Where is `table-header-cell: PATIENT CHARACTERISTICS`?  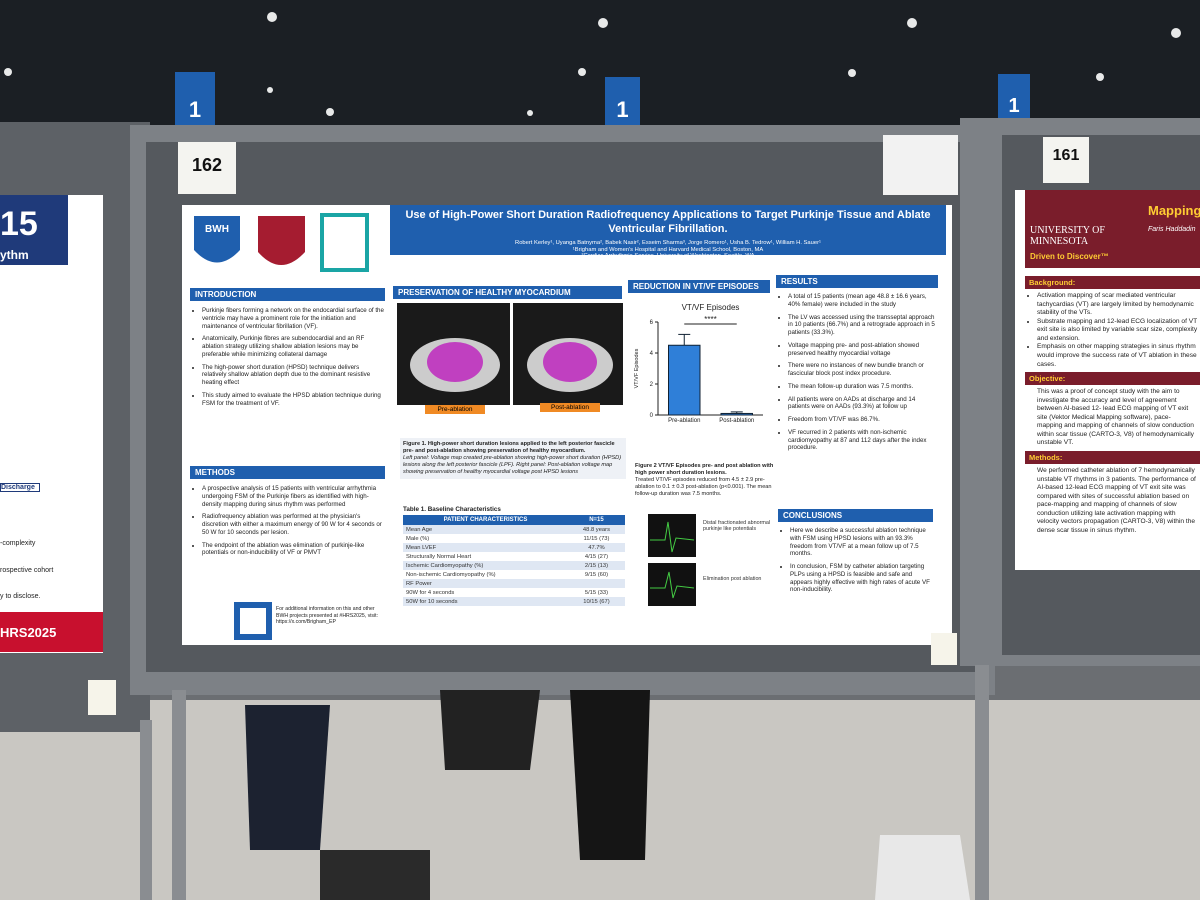 table-header-cell: PATIENT CHARACTERISTICS is located at coordinates (485, 520).